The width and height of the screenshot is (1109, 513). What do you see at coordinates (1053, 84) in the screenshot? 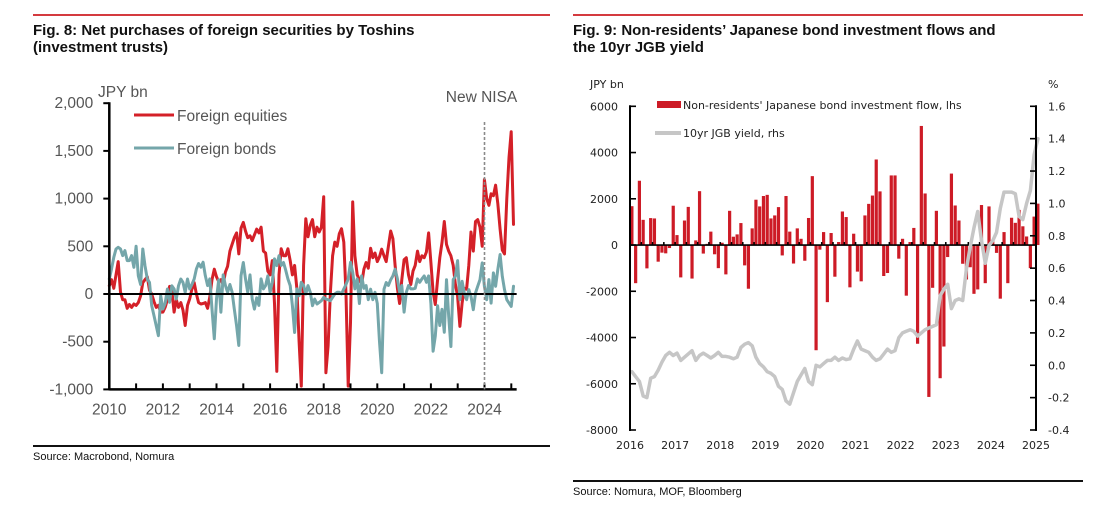
I see `right-axis-unit-label: %` at bounding box center [1053, 84].